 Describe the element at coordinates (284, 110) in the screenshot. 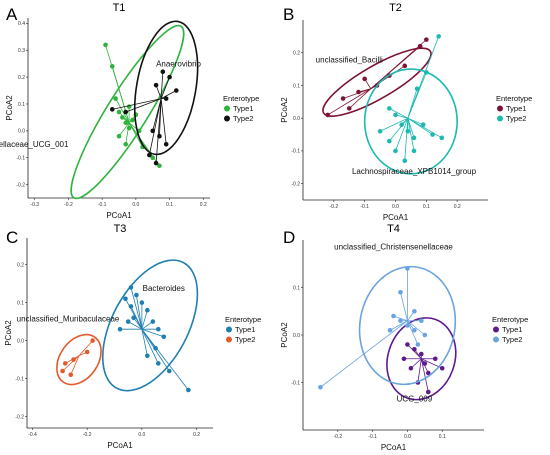

I see `panel-b-ylabel: PCoA2` at that location.